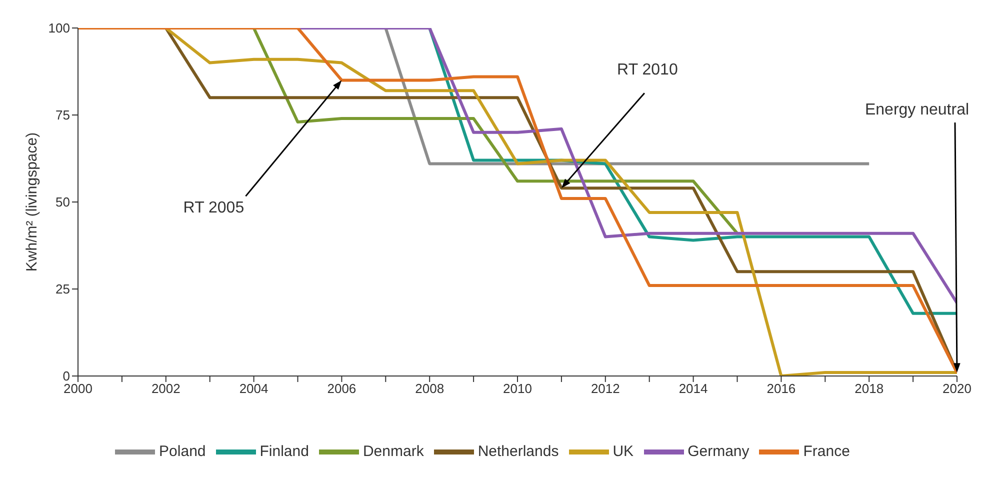  Describe the element at coordinates (66, 376) in the screenshot. I see `y-tick-label: 0` at that location.